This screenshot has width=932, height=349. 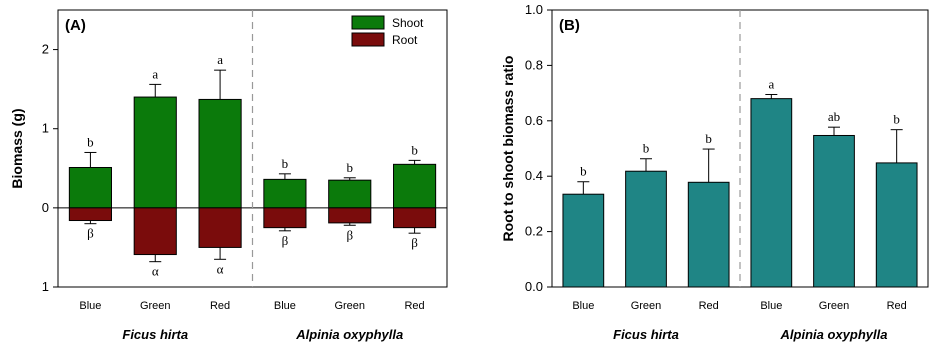 What do you see at coordinates (349, 334) in the screenshot?
I see `panel-a-group-label: Alpinia oxyphylla` at bounding box center [349, 334].